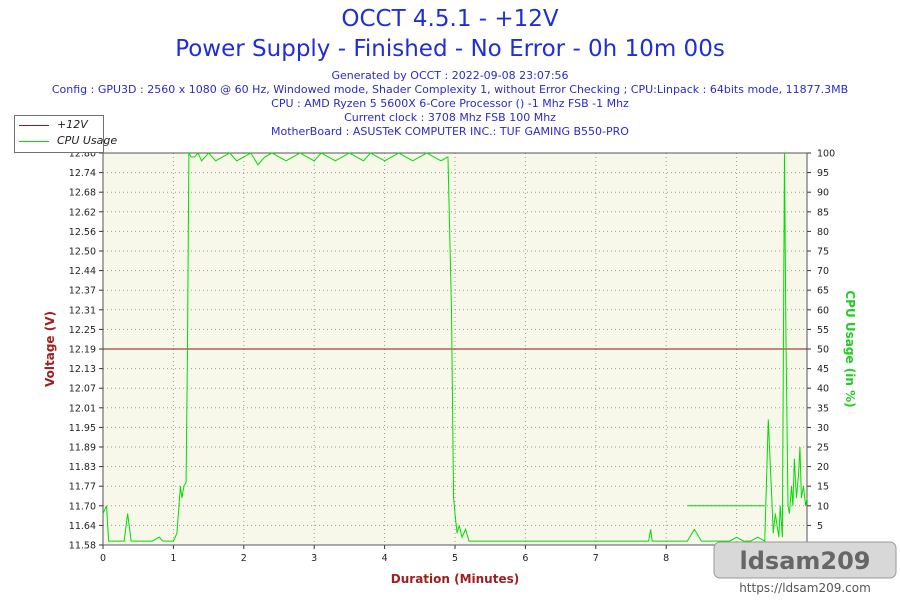  Describe the element at coordinates (826, 154) in the screenshot. I see `y-right-tick-label: 100` at that location.